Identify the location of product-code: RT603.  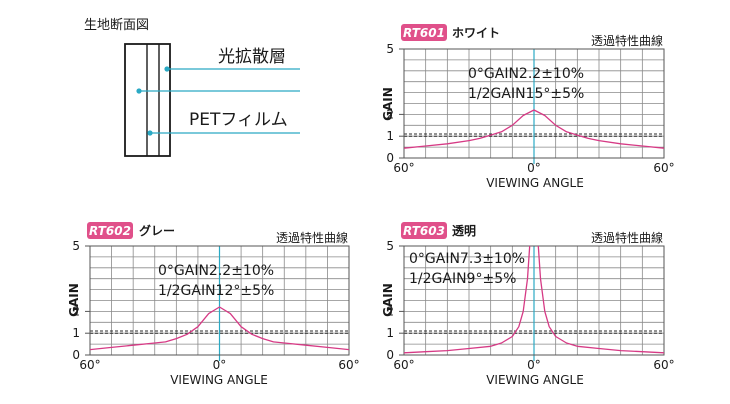
(424, 231).